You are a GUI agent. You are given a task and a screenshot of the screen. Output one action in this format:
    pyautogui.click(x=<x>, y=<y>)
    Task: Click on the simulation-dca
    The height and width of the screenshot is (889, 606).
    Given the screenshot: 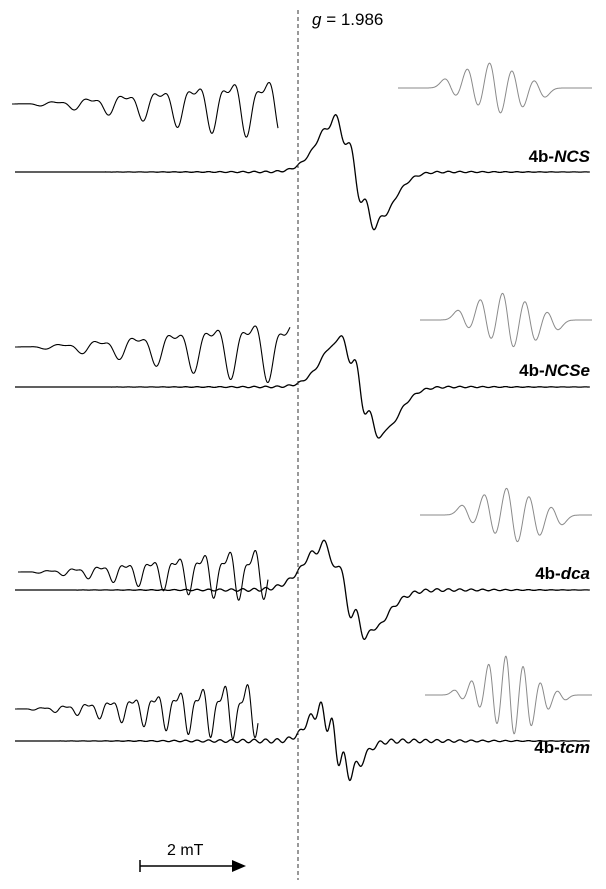 What is the action you would take?
    pyautogui.click(x=506, y=515)
    